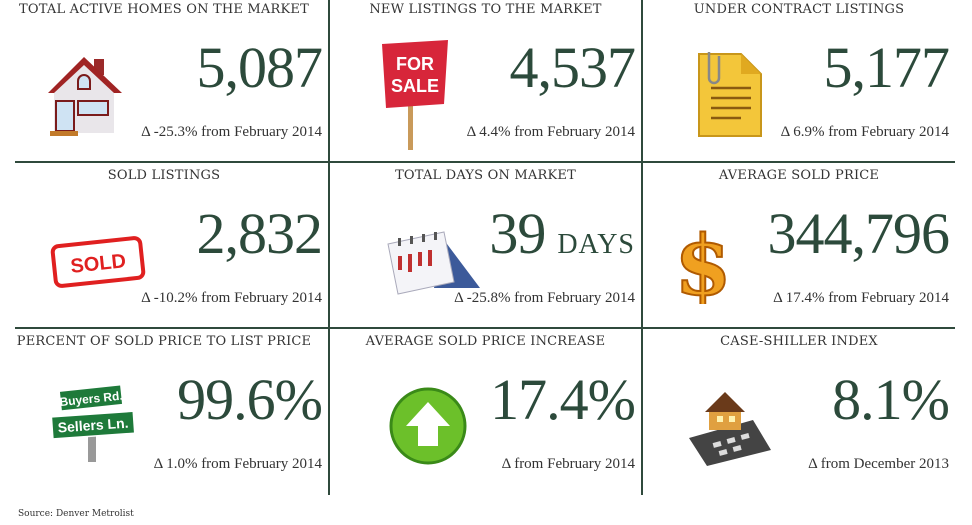 This screenshot has height=525, width=972. What do you see at coordinates (485, 9) in the screenshot?
I see `stat-title: NEW LISTINGS TO THE MARKET` at bounding box center [485, 9].